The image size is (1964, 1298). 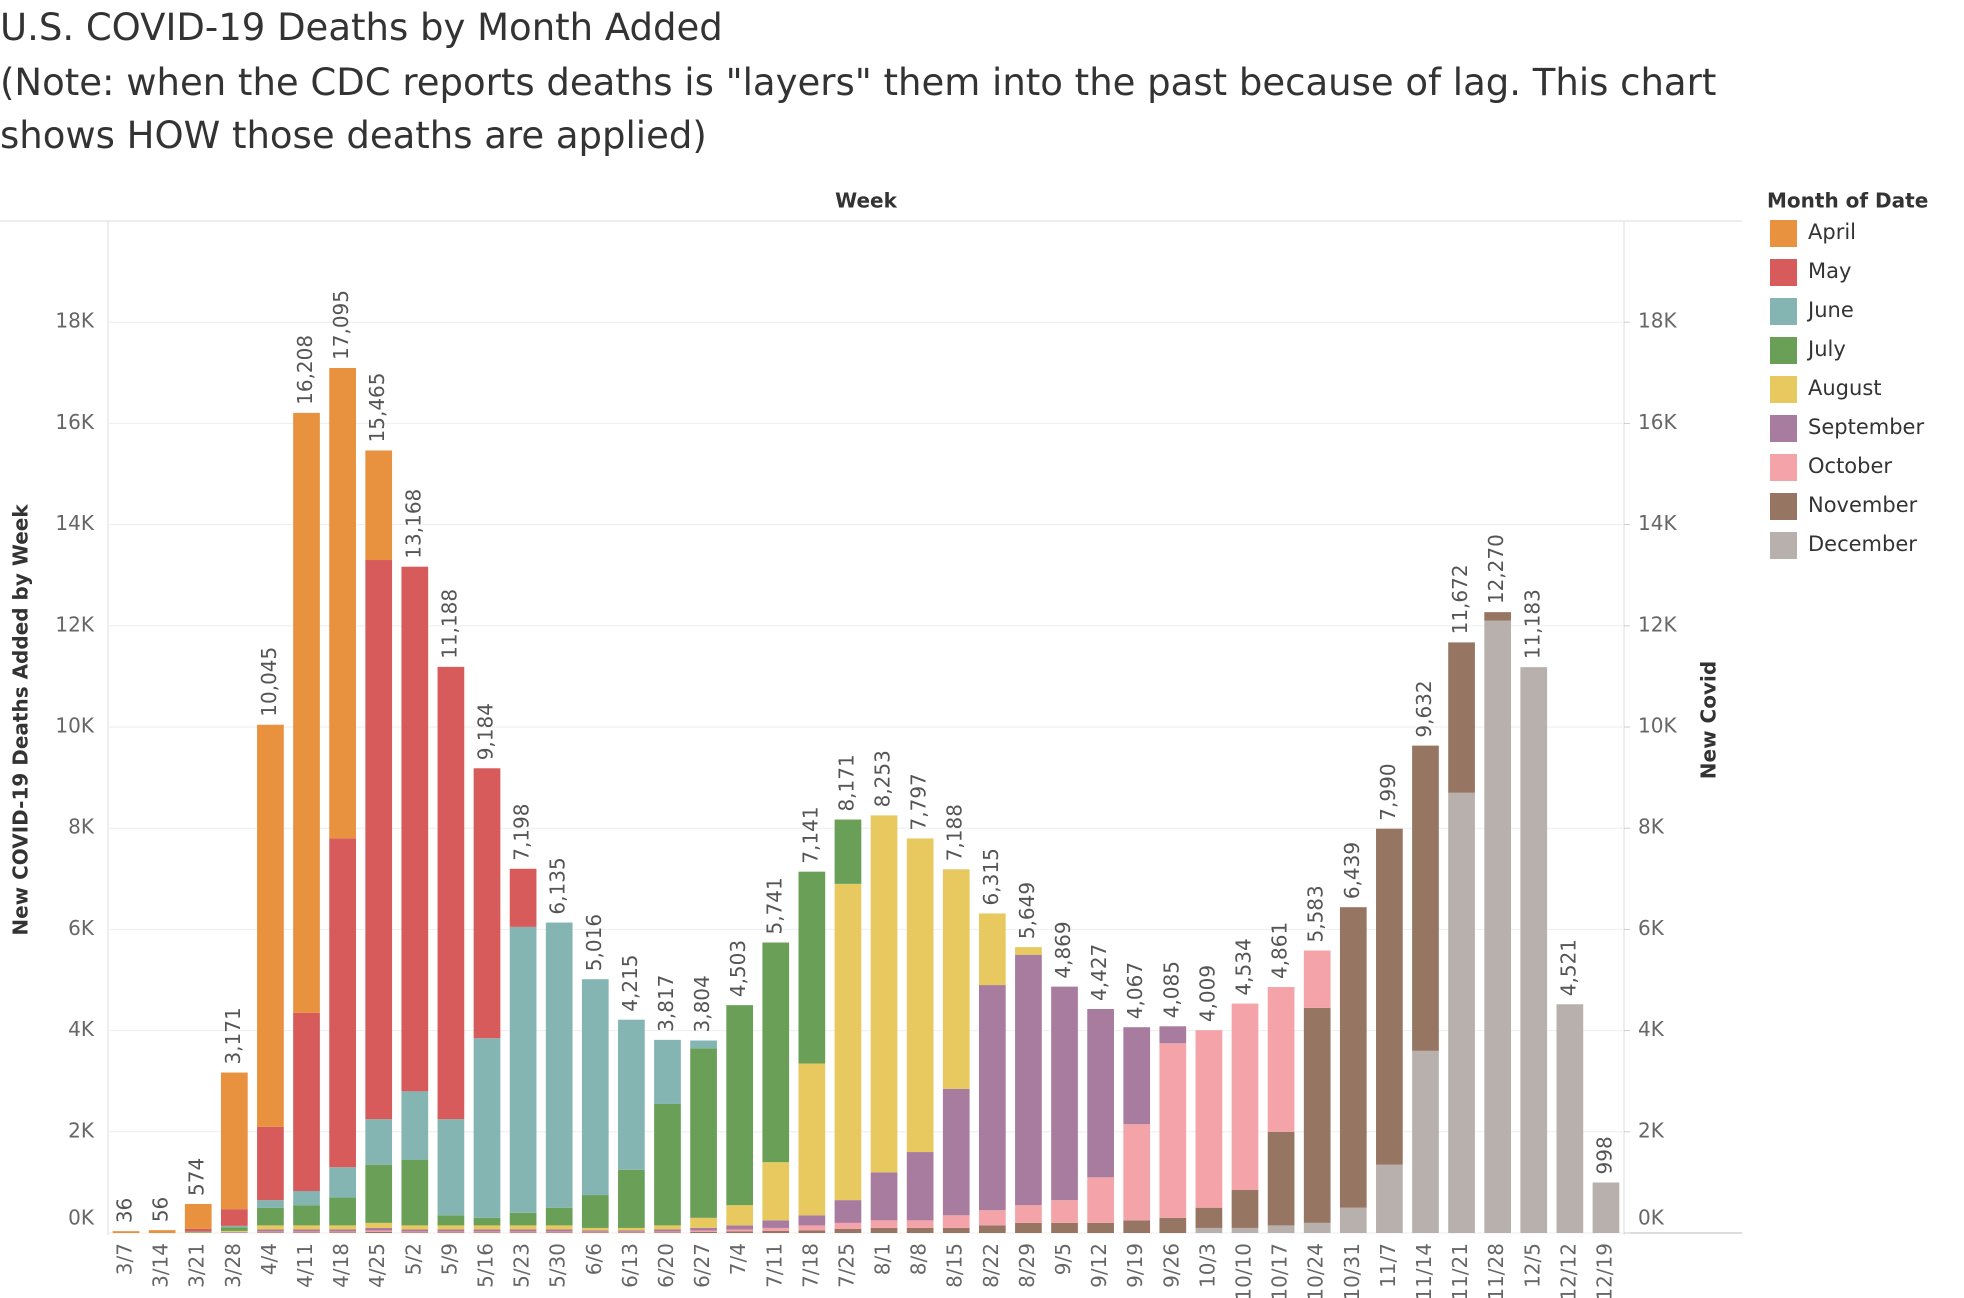 What do you see at coordinates (1532, 624) in the screenshot?
I see `total-label: 11,183` at bounding box center [1532, 624].